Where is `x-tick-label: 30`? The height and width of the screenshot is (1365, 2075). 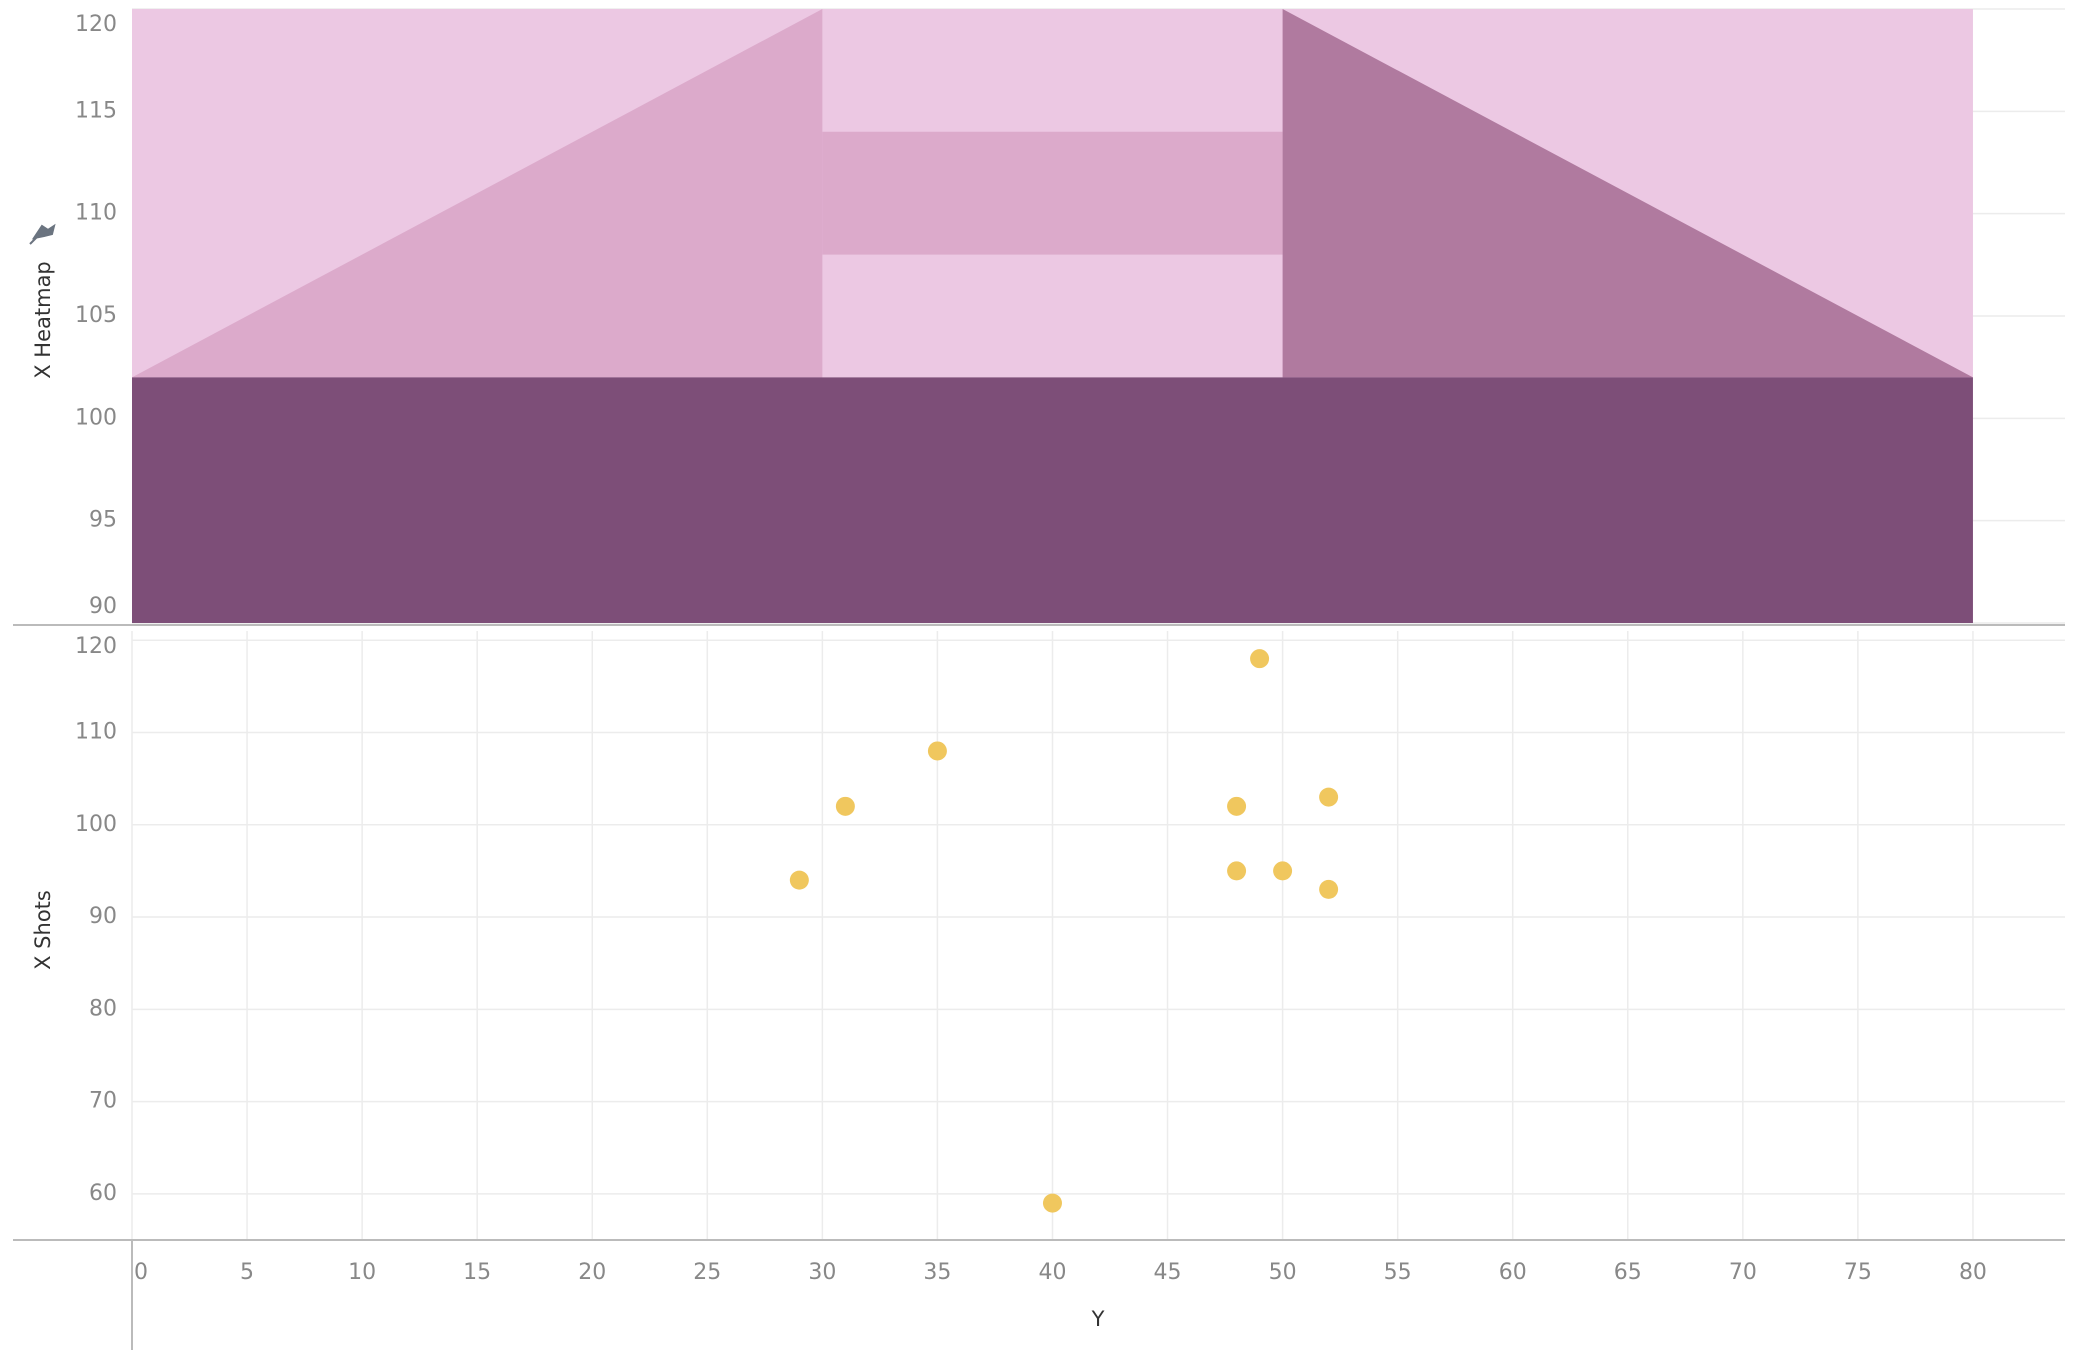 x-tick-label: 30 is located at coordinates (822, 1272).